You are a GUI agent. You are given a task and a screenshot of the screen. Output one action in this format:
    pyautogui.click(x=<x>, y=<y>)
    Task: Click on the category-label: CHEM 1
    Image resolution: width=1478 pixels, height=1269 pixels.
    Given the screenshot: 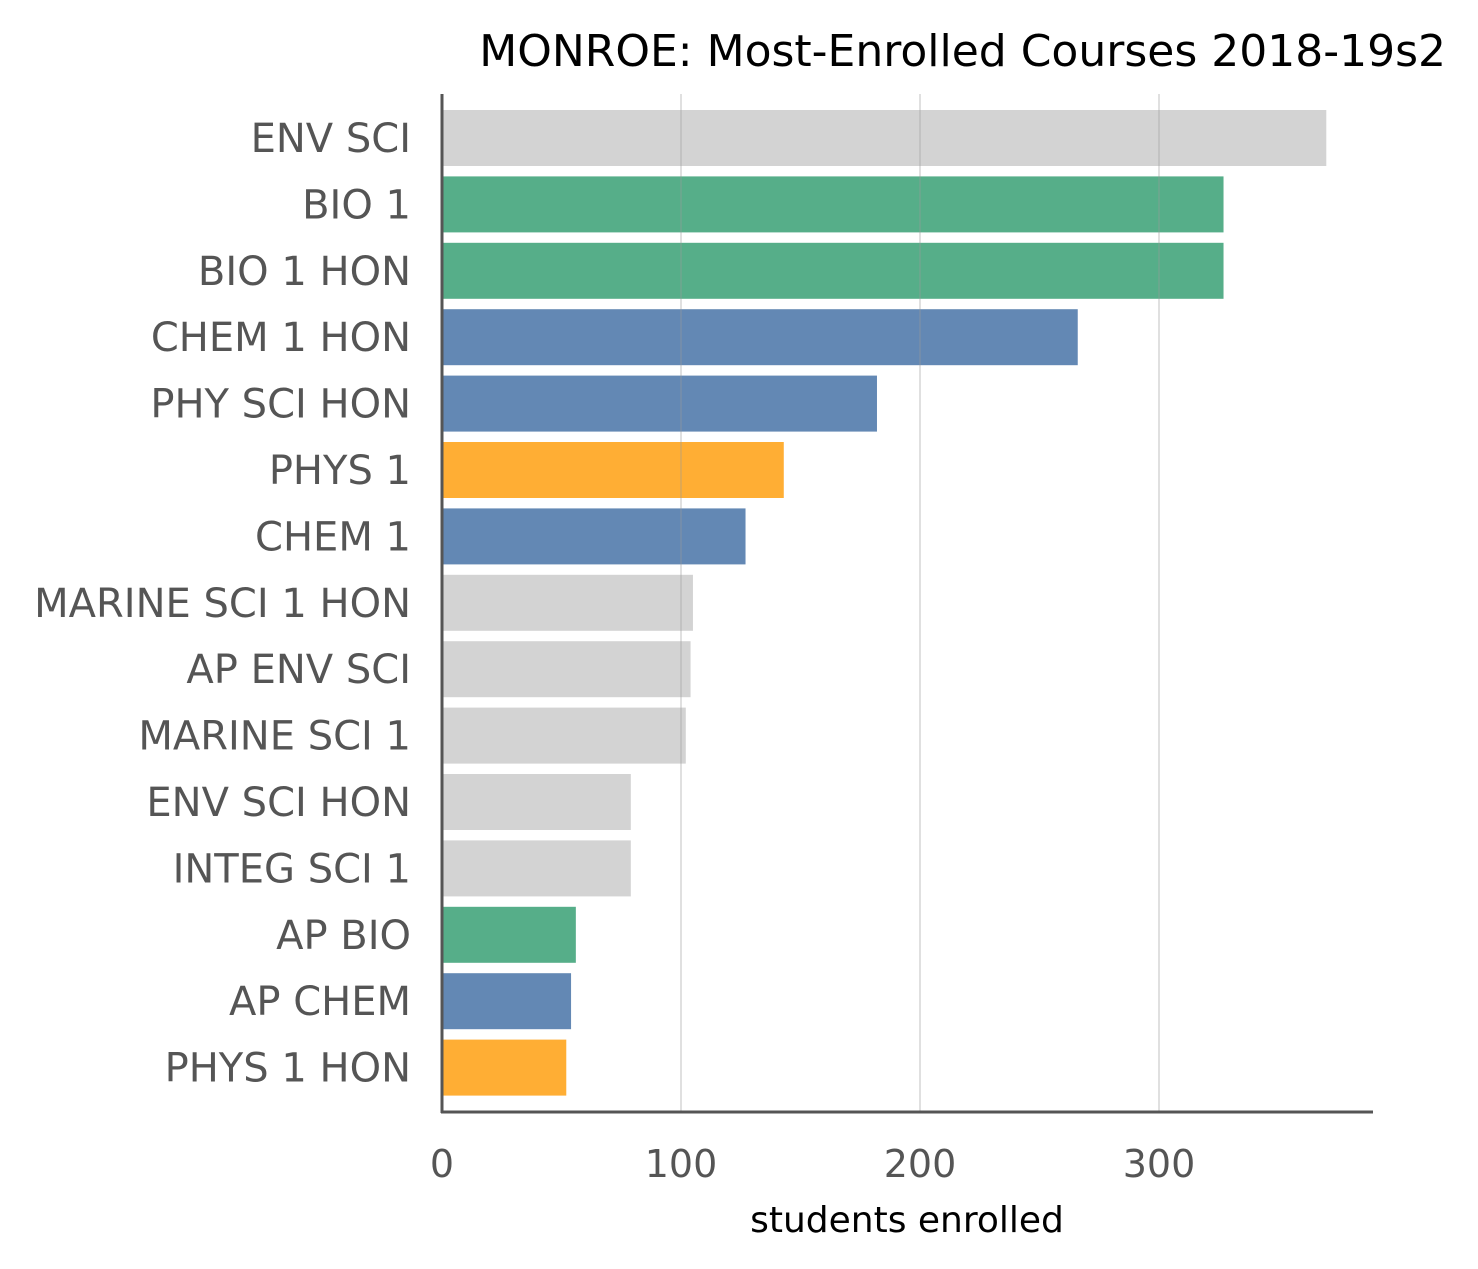 What is the action you would take?
    pyautogui.click(x=333, y=537)
    